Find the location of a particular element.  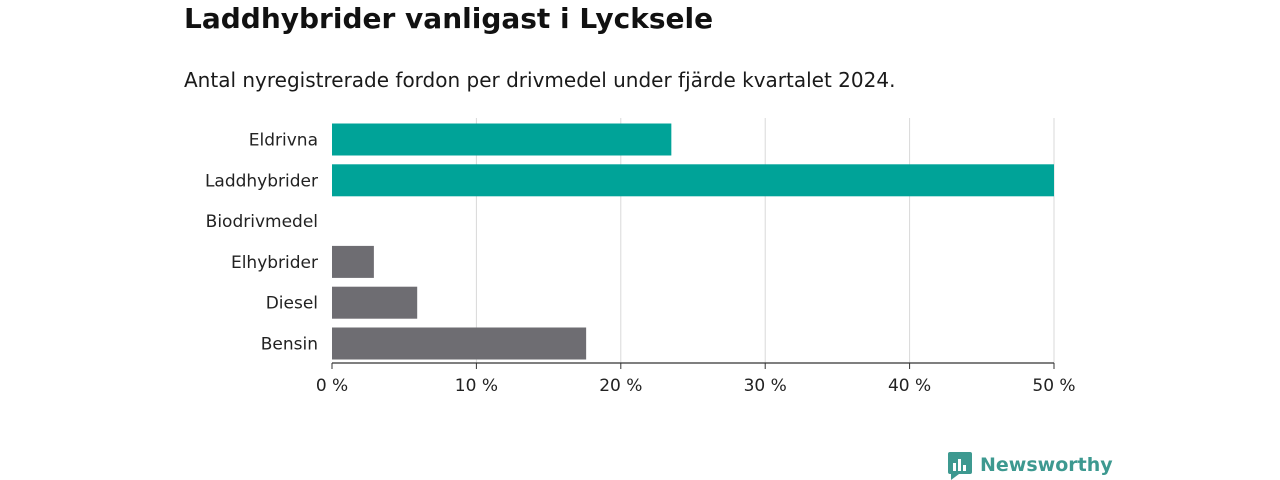

bar-elhybrider is located at coordinates (353, 261).